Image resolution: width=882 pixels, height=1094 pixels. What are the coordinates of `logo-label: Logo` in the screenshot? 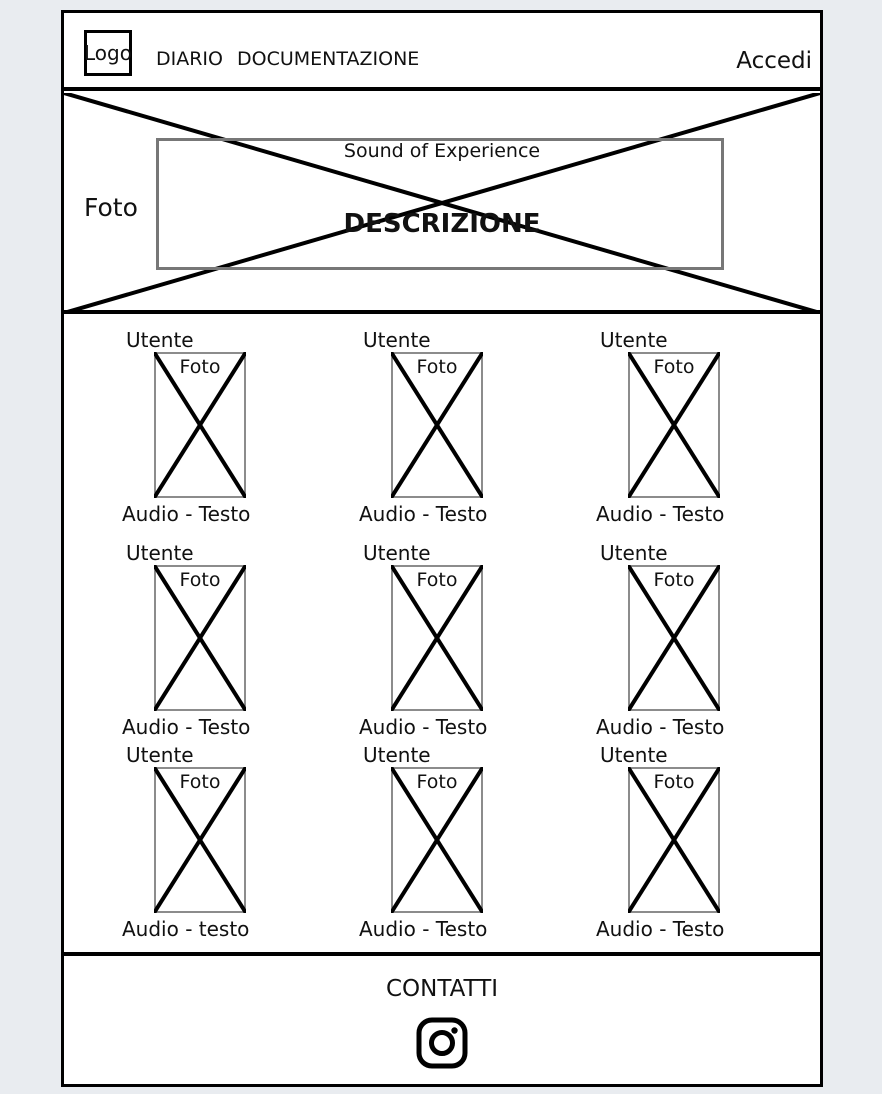 It's located at (108, 53).